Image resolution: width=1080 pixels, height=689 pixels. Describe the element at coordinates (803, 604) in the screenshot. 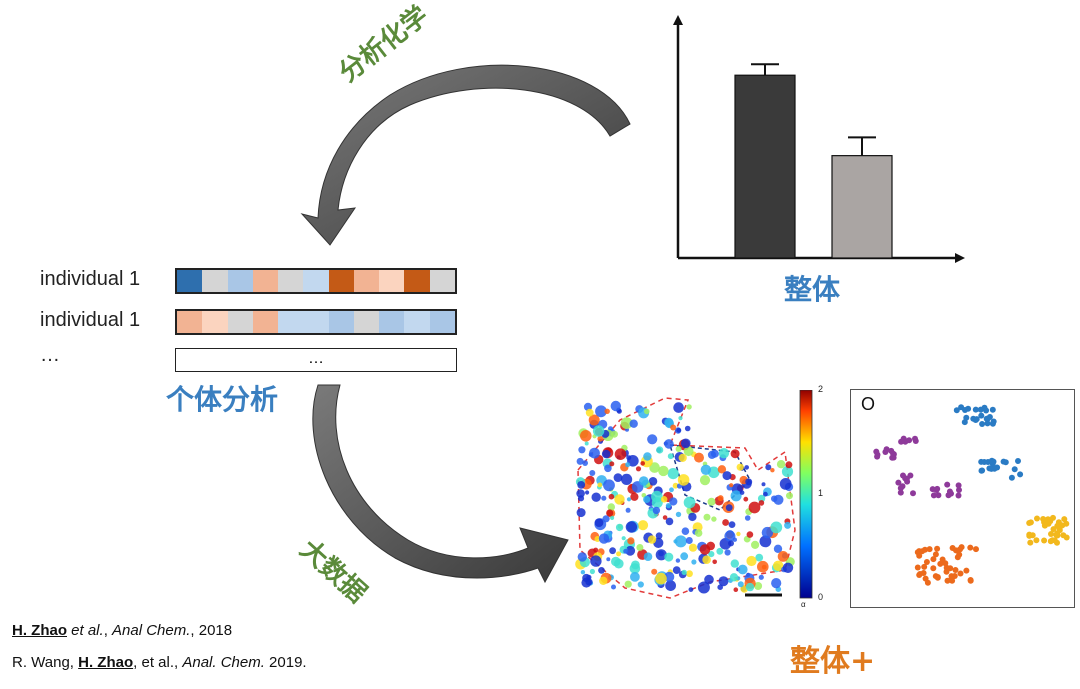

I see `colorbar-unit: α` at that location.